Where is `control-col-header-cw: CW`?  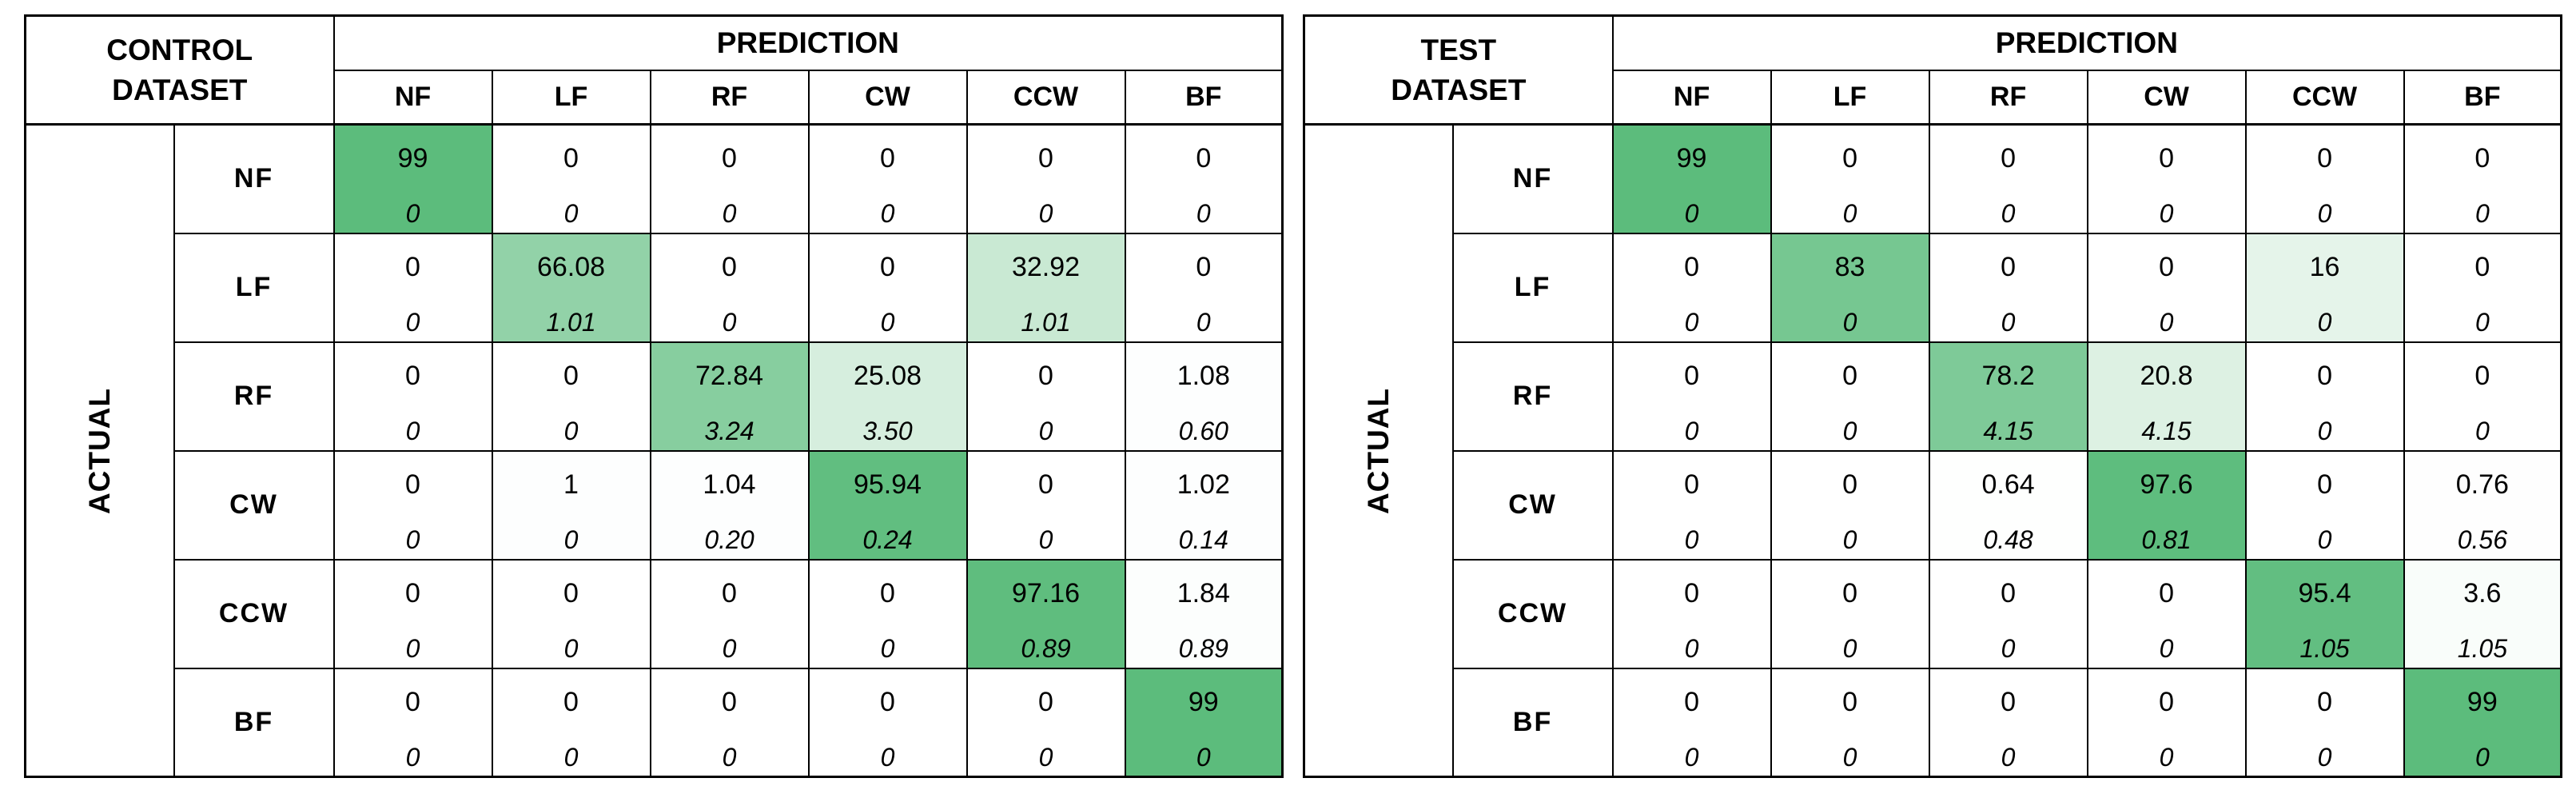
control-col-header-cw: CW is located at coordinates (888, 97).